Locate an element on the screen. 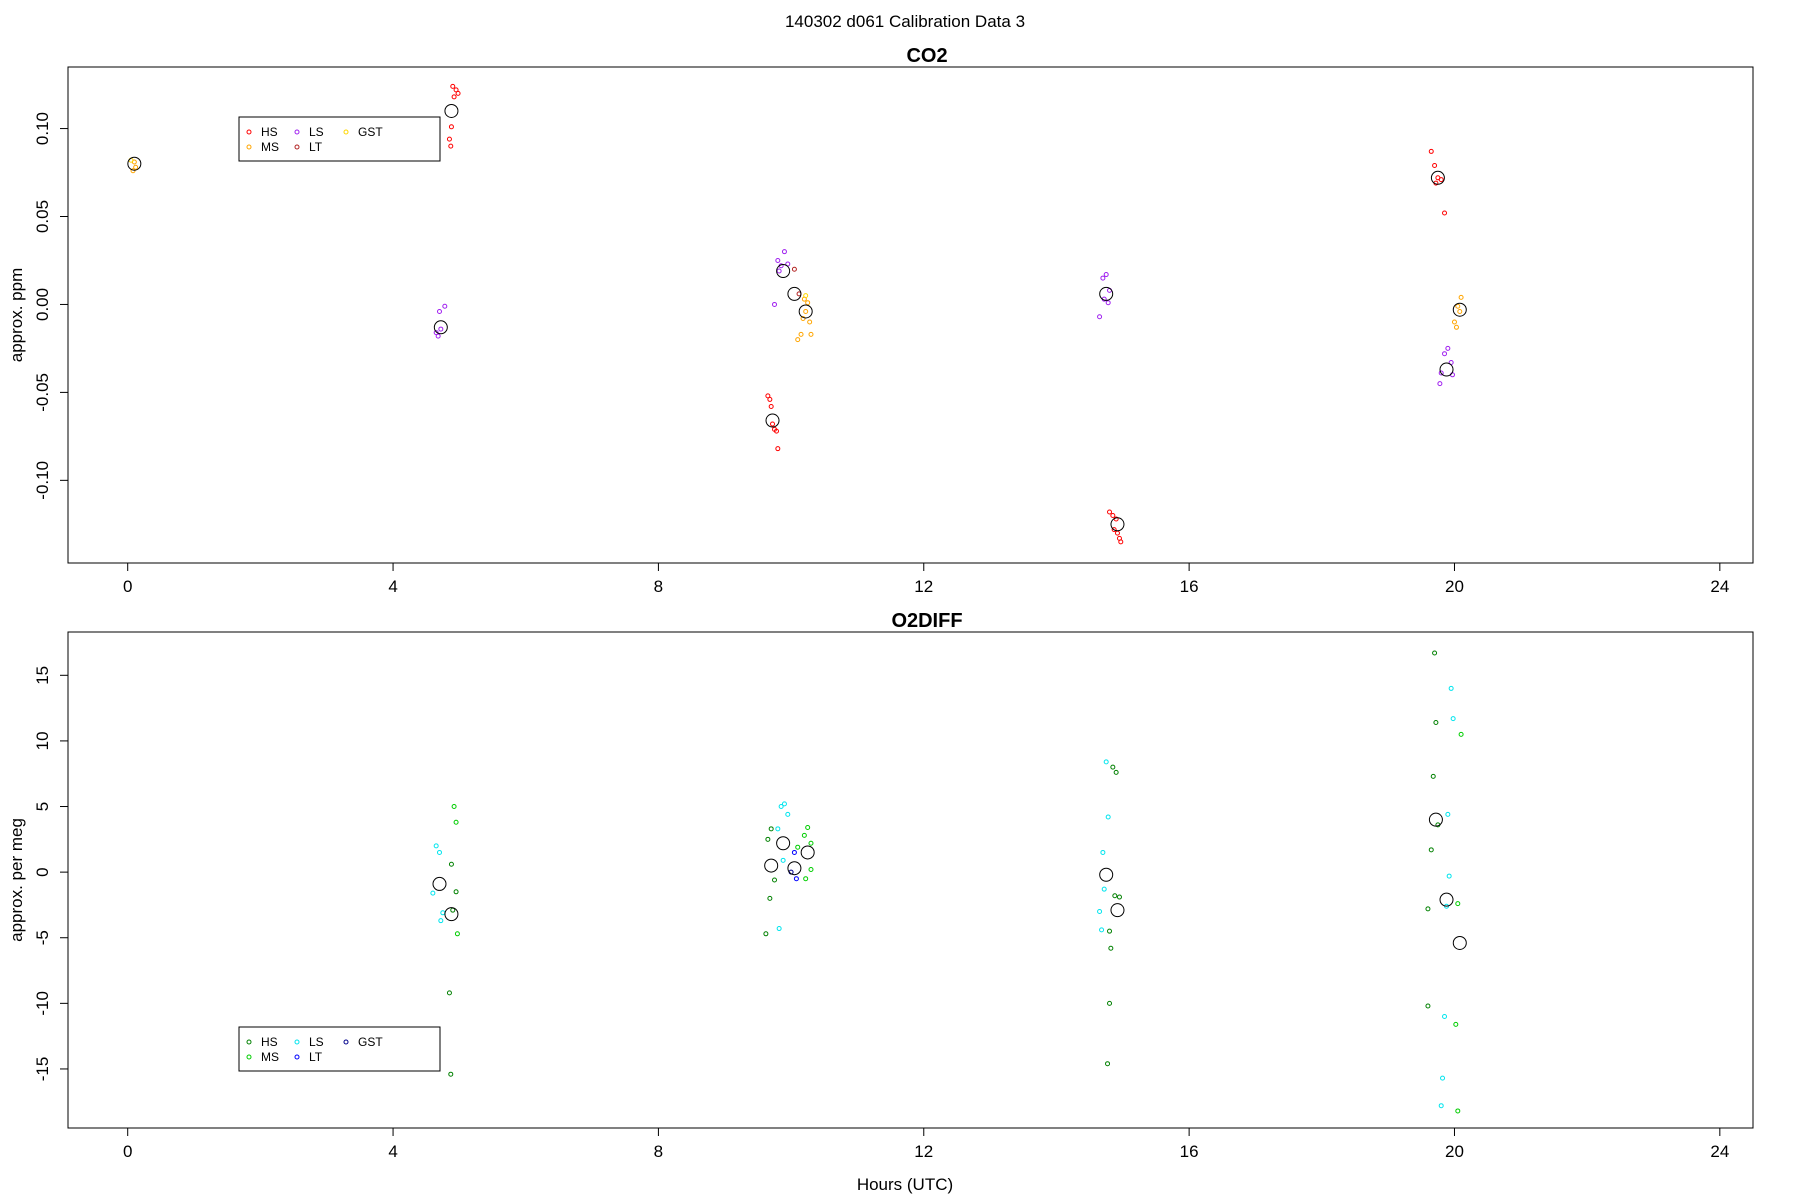 The image size is (1800, 1200). o2diff-y-tick-label: -10 is located at coordinates (42, 1003).